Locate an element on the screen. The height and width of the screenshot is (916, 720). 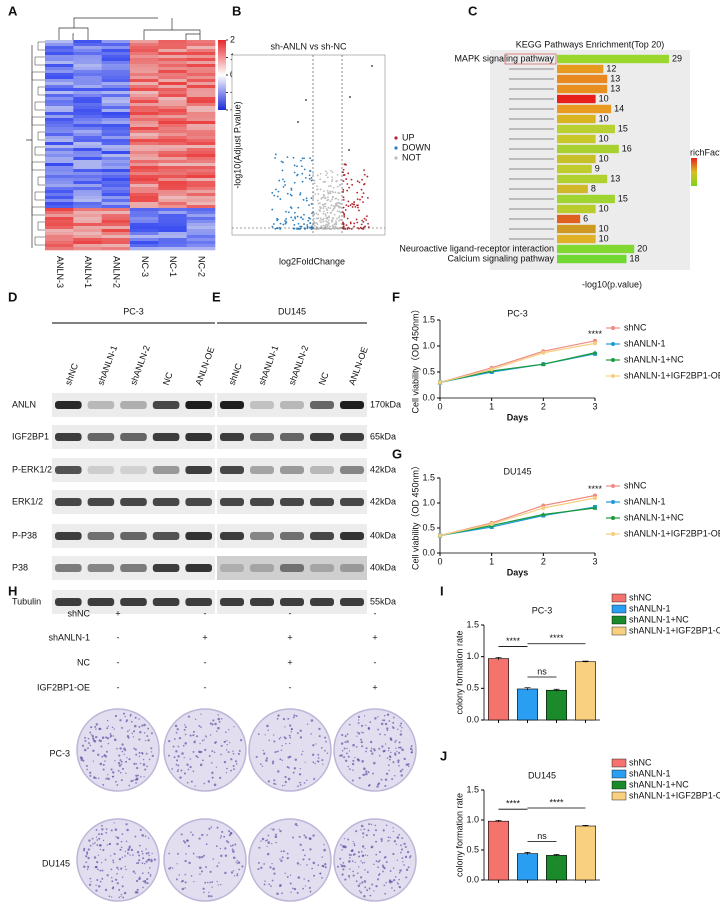
lane-label: shANLN-1 is located at coordinates (269, 365).